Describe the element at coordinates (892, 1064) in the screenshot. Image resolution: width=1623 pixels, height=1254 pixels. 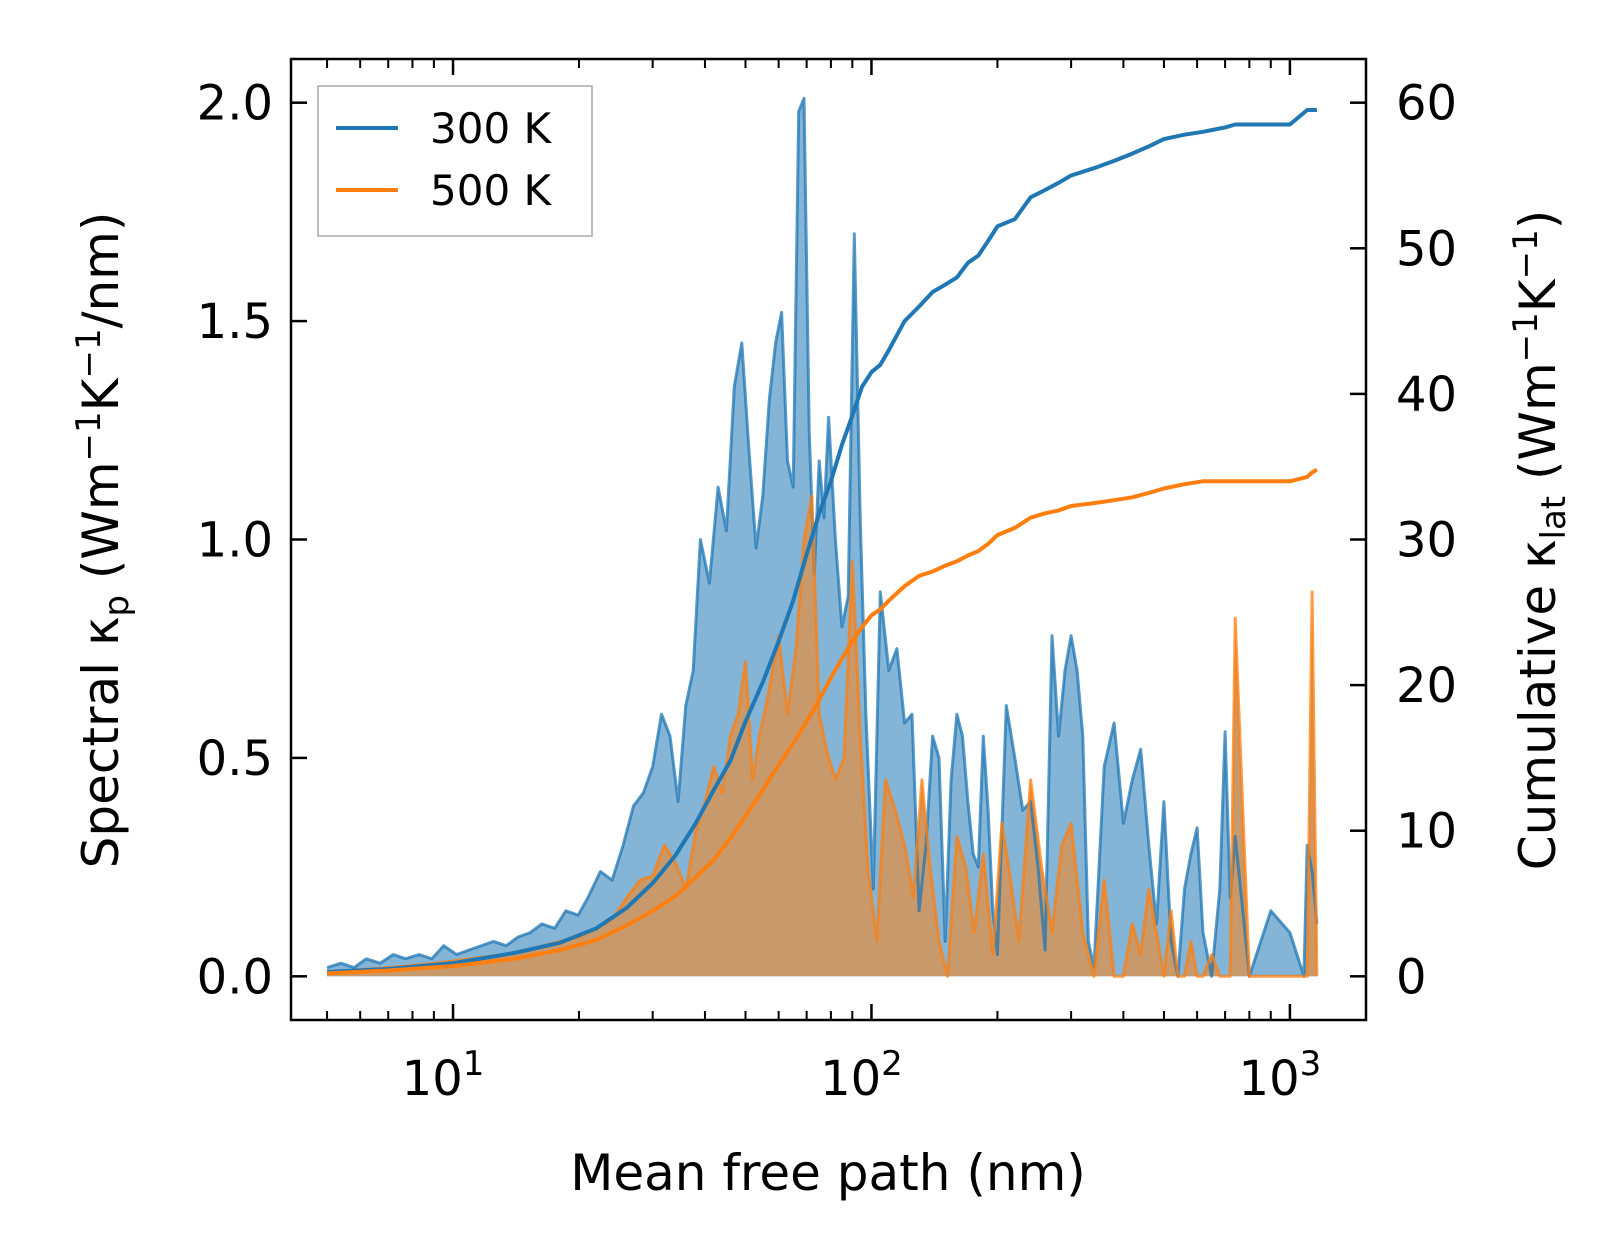
I see `x-tick-exponent: 2` at that location.